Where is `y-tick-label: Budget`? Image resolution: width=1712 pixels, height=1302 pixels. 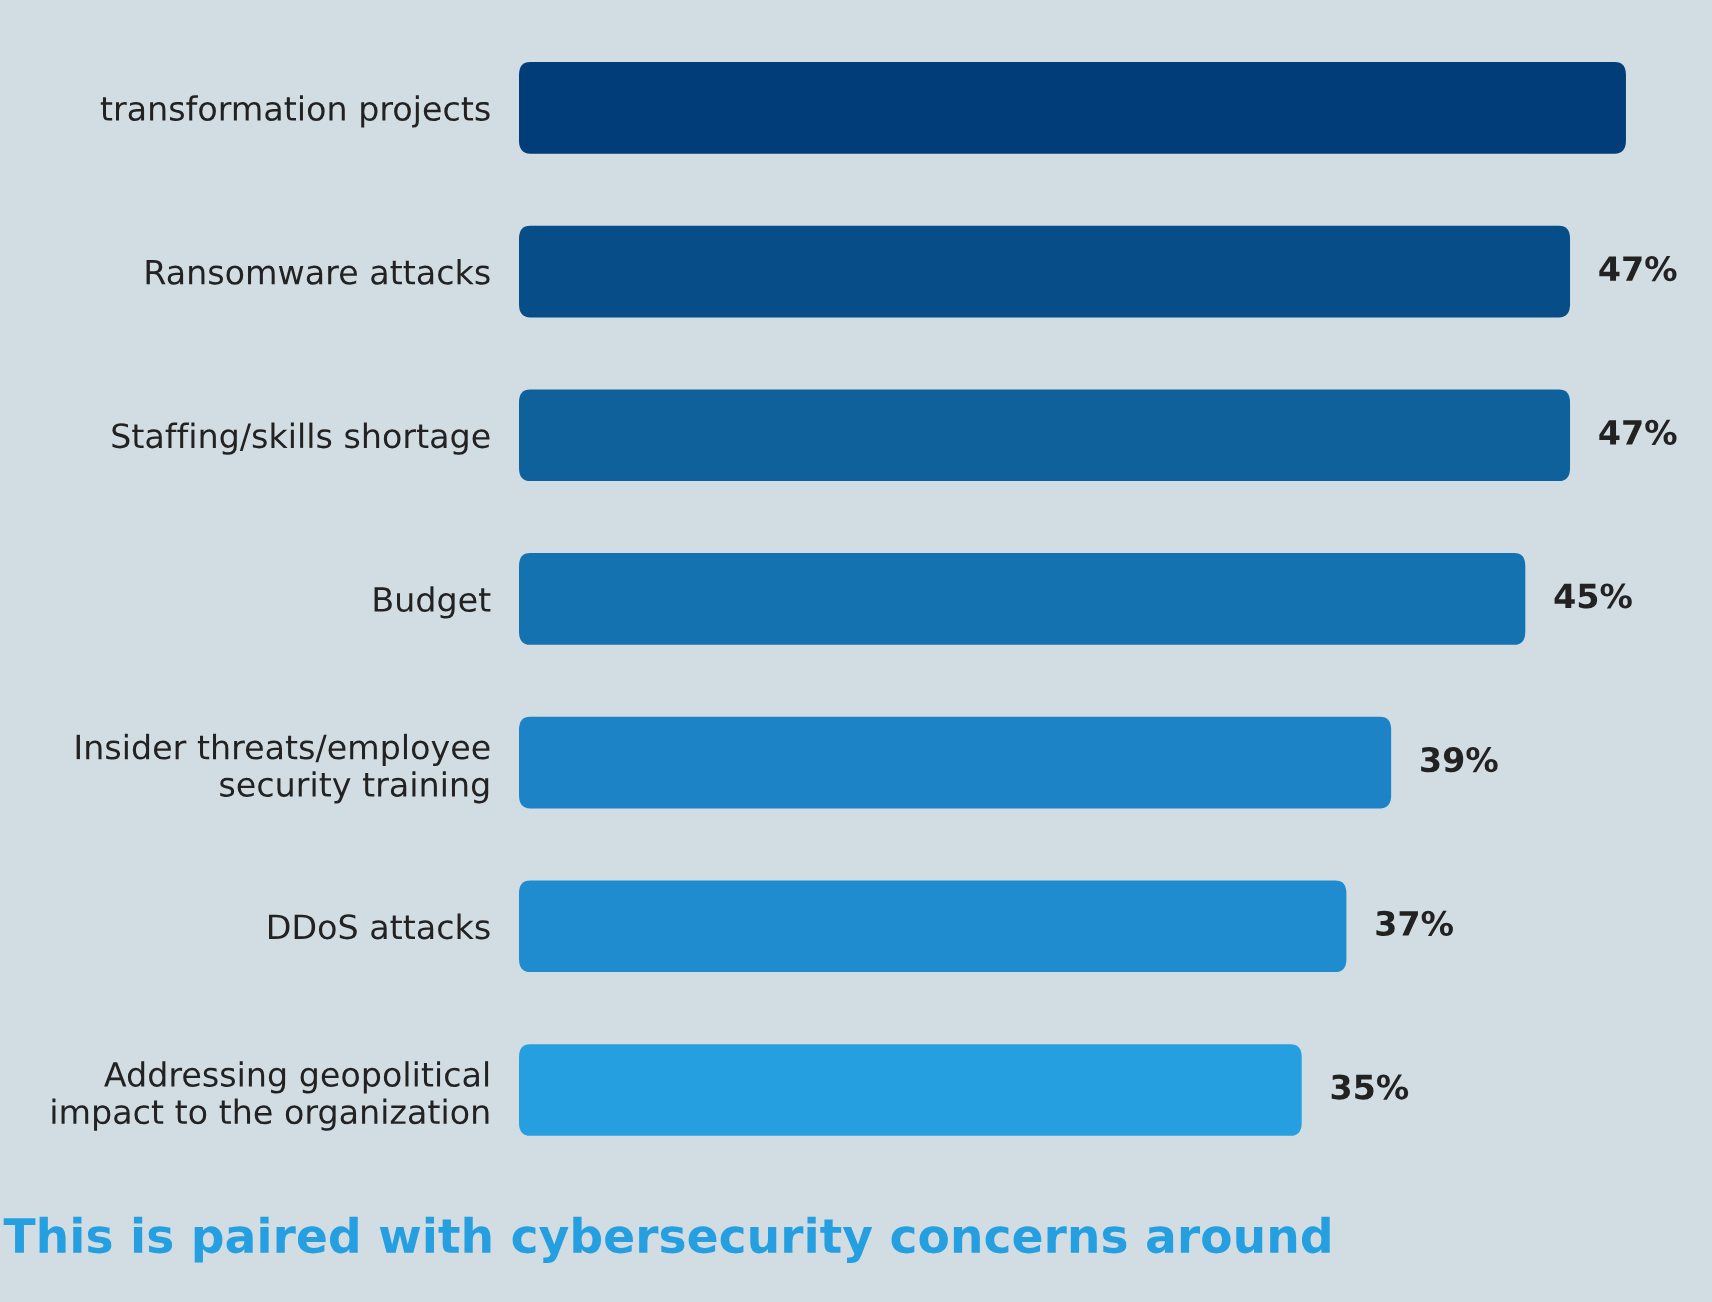 y-tick-label: Budget is located at coordinates (432, 602).